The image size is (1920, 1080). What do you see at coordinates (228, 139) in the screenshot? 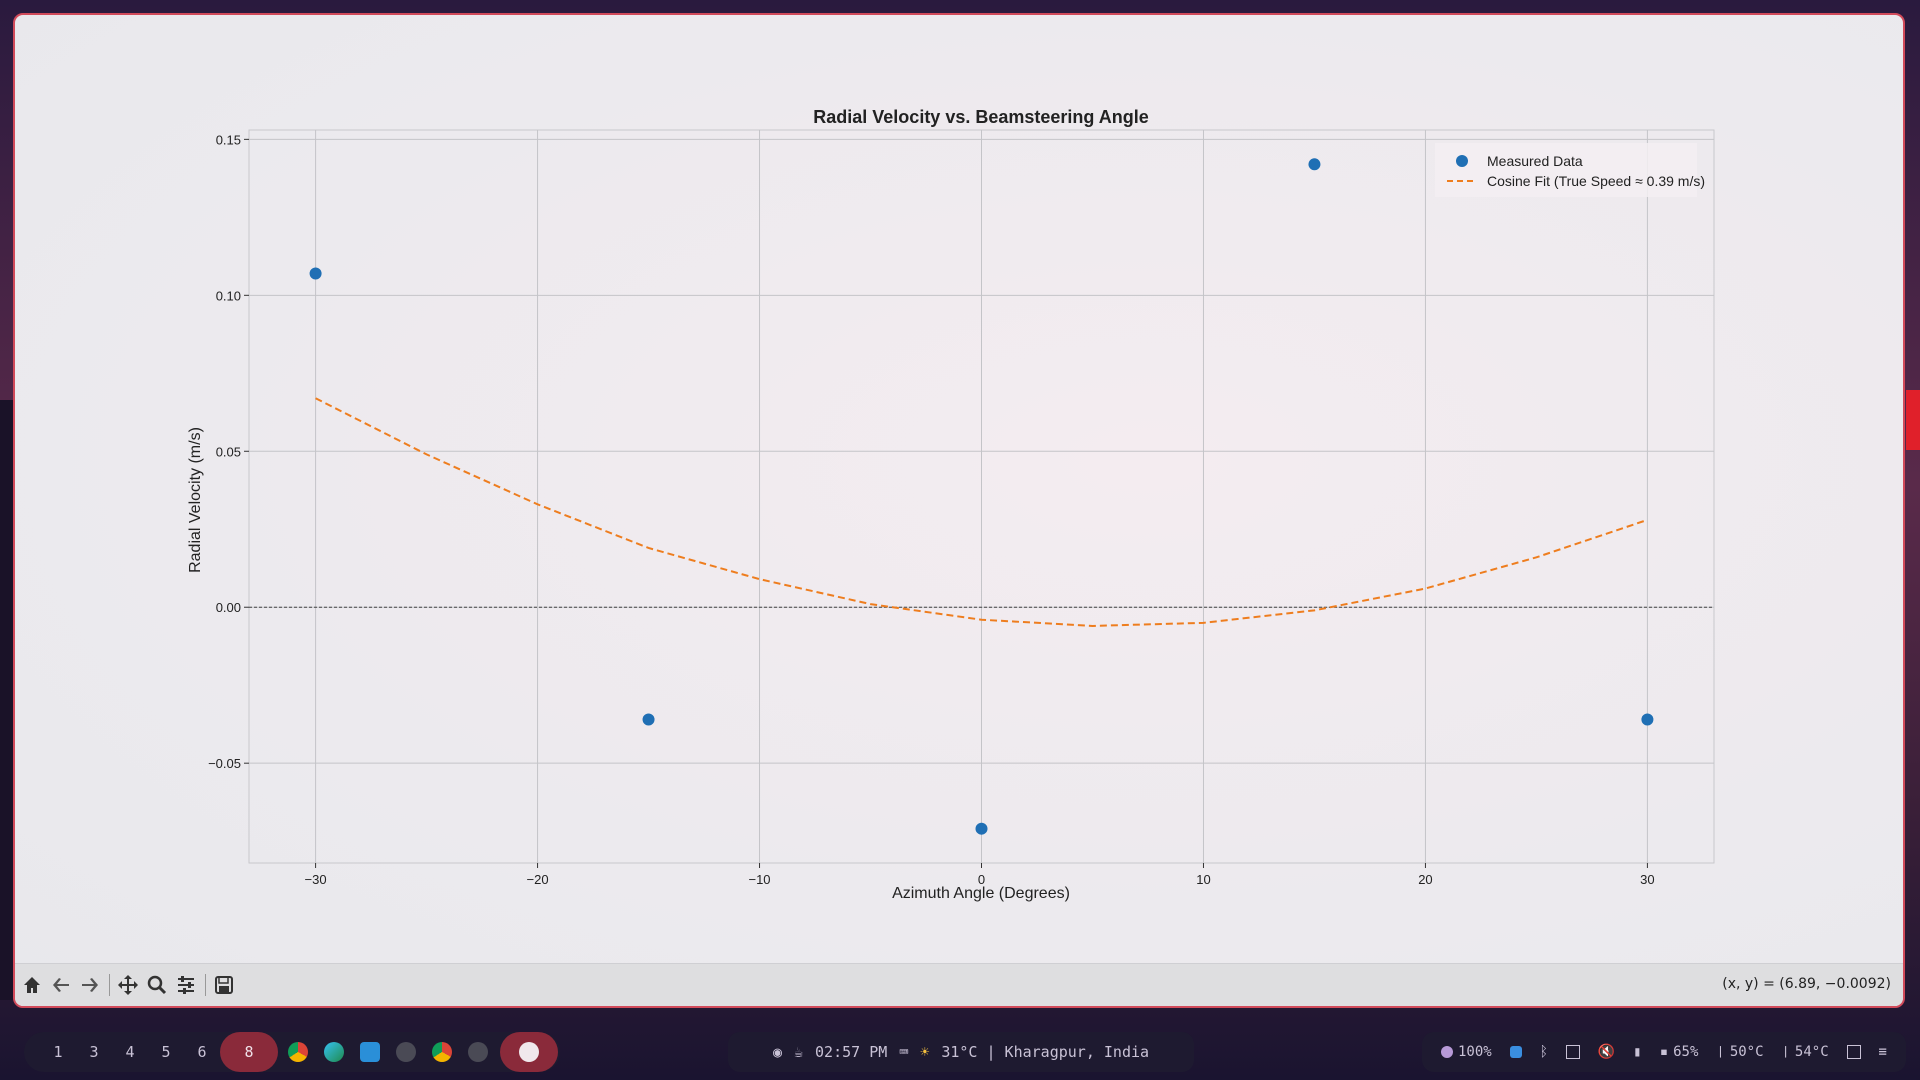
I see `y-tick-label: 0.15` at bounding box center [228, 139].